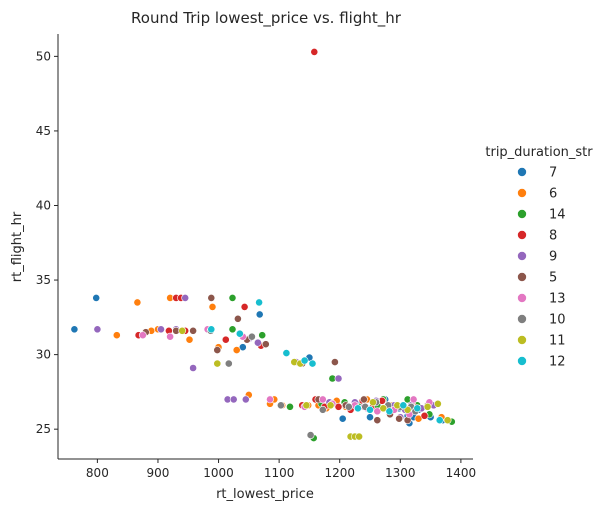 The image size is (608, 516). What do you see at coordinates (553, 194) in the screenshot?
I see `legend-label: 6` at bounding box center [553, 194].